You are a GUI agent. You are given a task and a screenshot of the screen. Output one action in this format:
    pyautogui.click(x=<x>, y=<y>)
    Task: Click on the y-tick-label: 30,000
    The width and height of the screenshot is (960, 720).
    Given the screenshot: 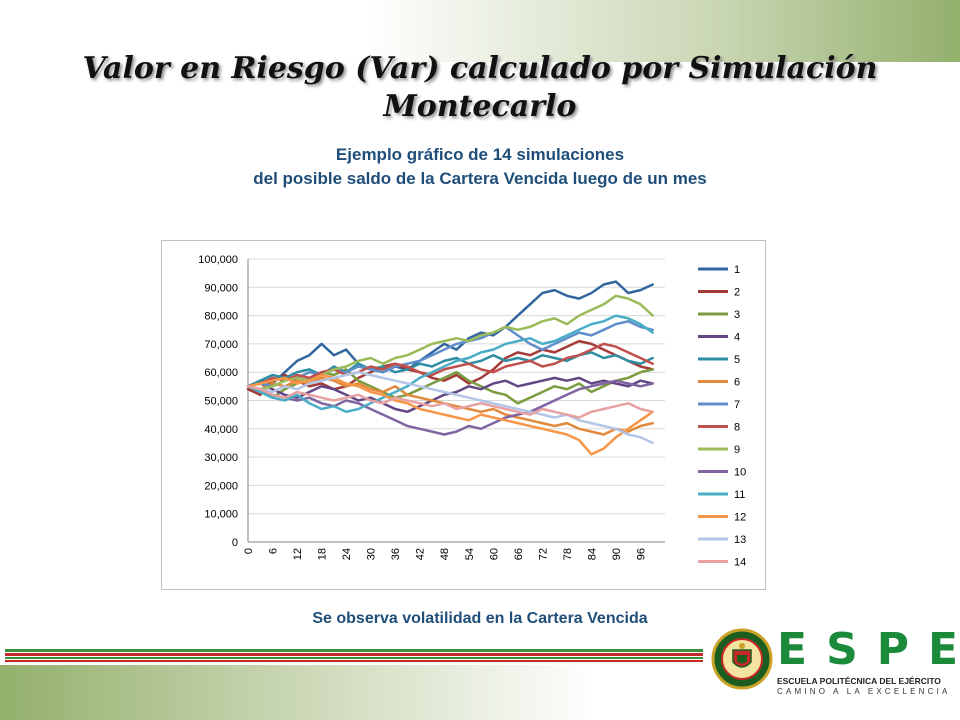 What is the action you would take?
    pyautogui.click(x=221, y=458)
    